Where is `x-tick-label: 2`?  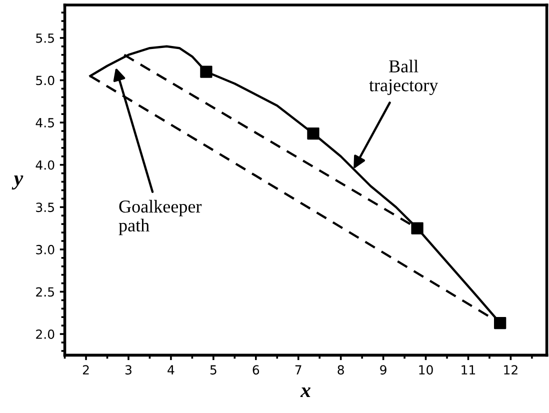 x-tick-label: 2 is located at coordinates (85, 369).